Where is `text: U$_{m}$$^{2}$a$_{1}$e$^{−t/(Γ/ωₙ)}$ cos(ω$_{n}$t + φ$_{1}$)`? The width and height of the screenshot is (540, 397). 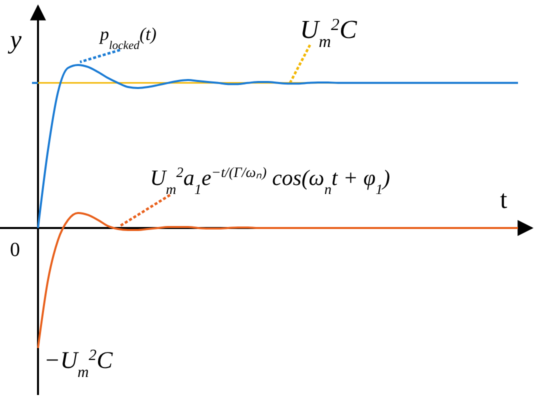 text: U$_{m}$$^{2}$a$_{1}$e$^{−t/(Γ/ωₙ)}$ cos(ω$_{n}$t + φ$_{1}$) is located at coordinates (270, 181).